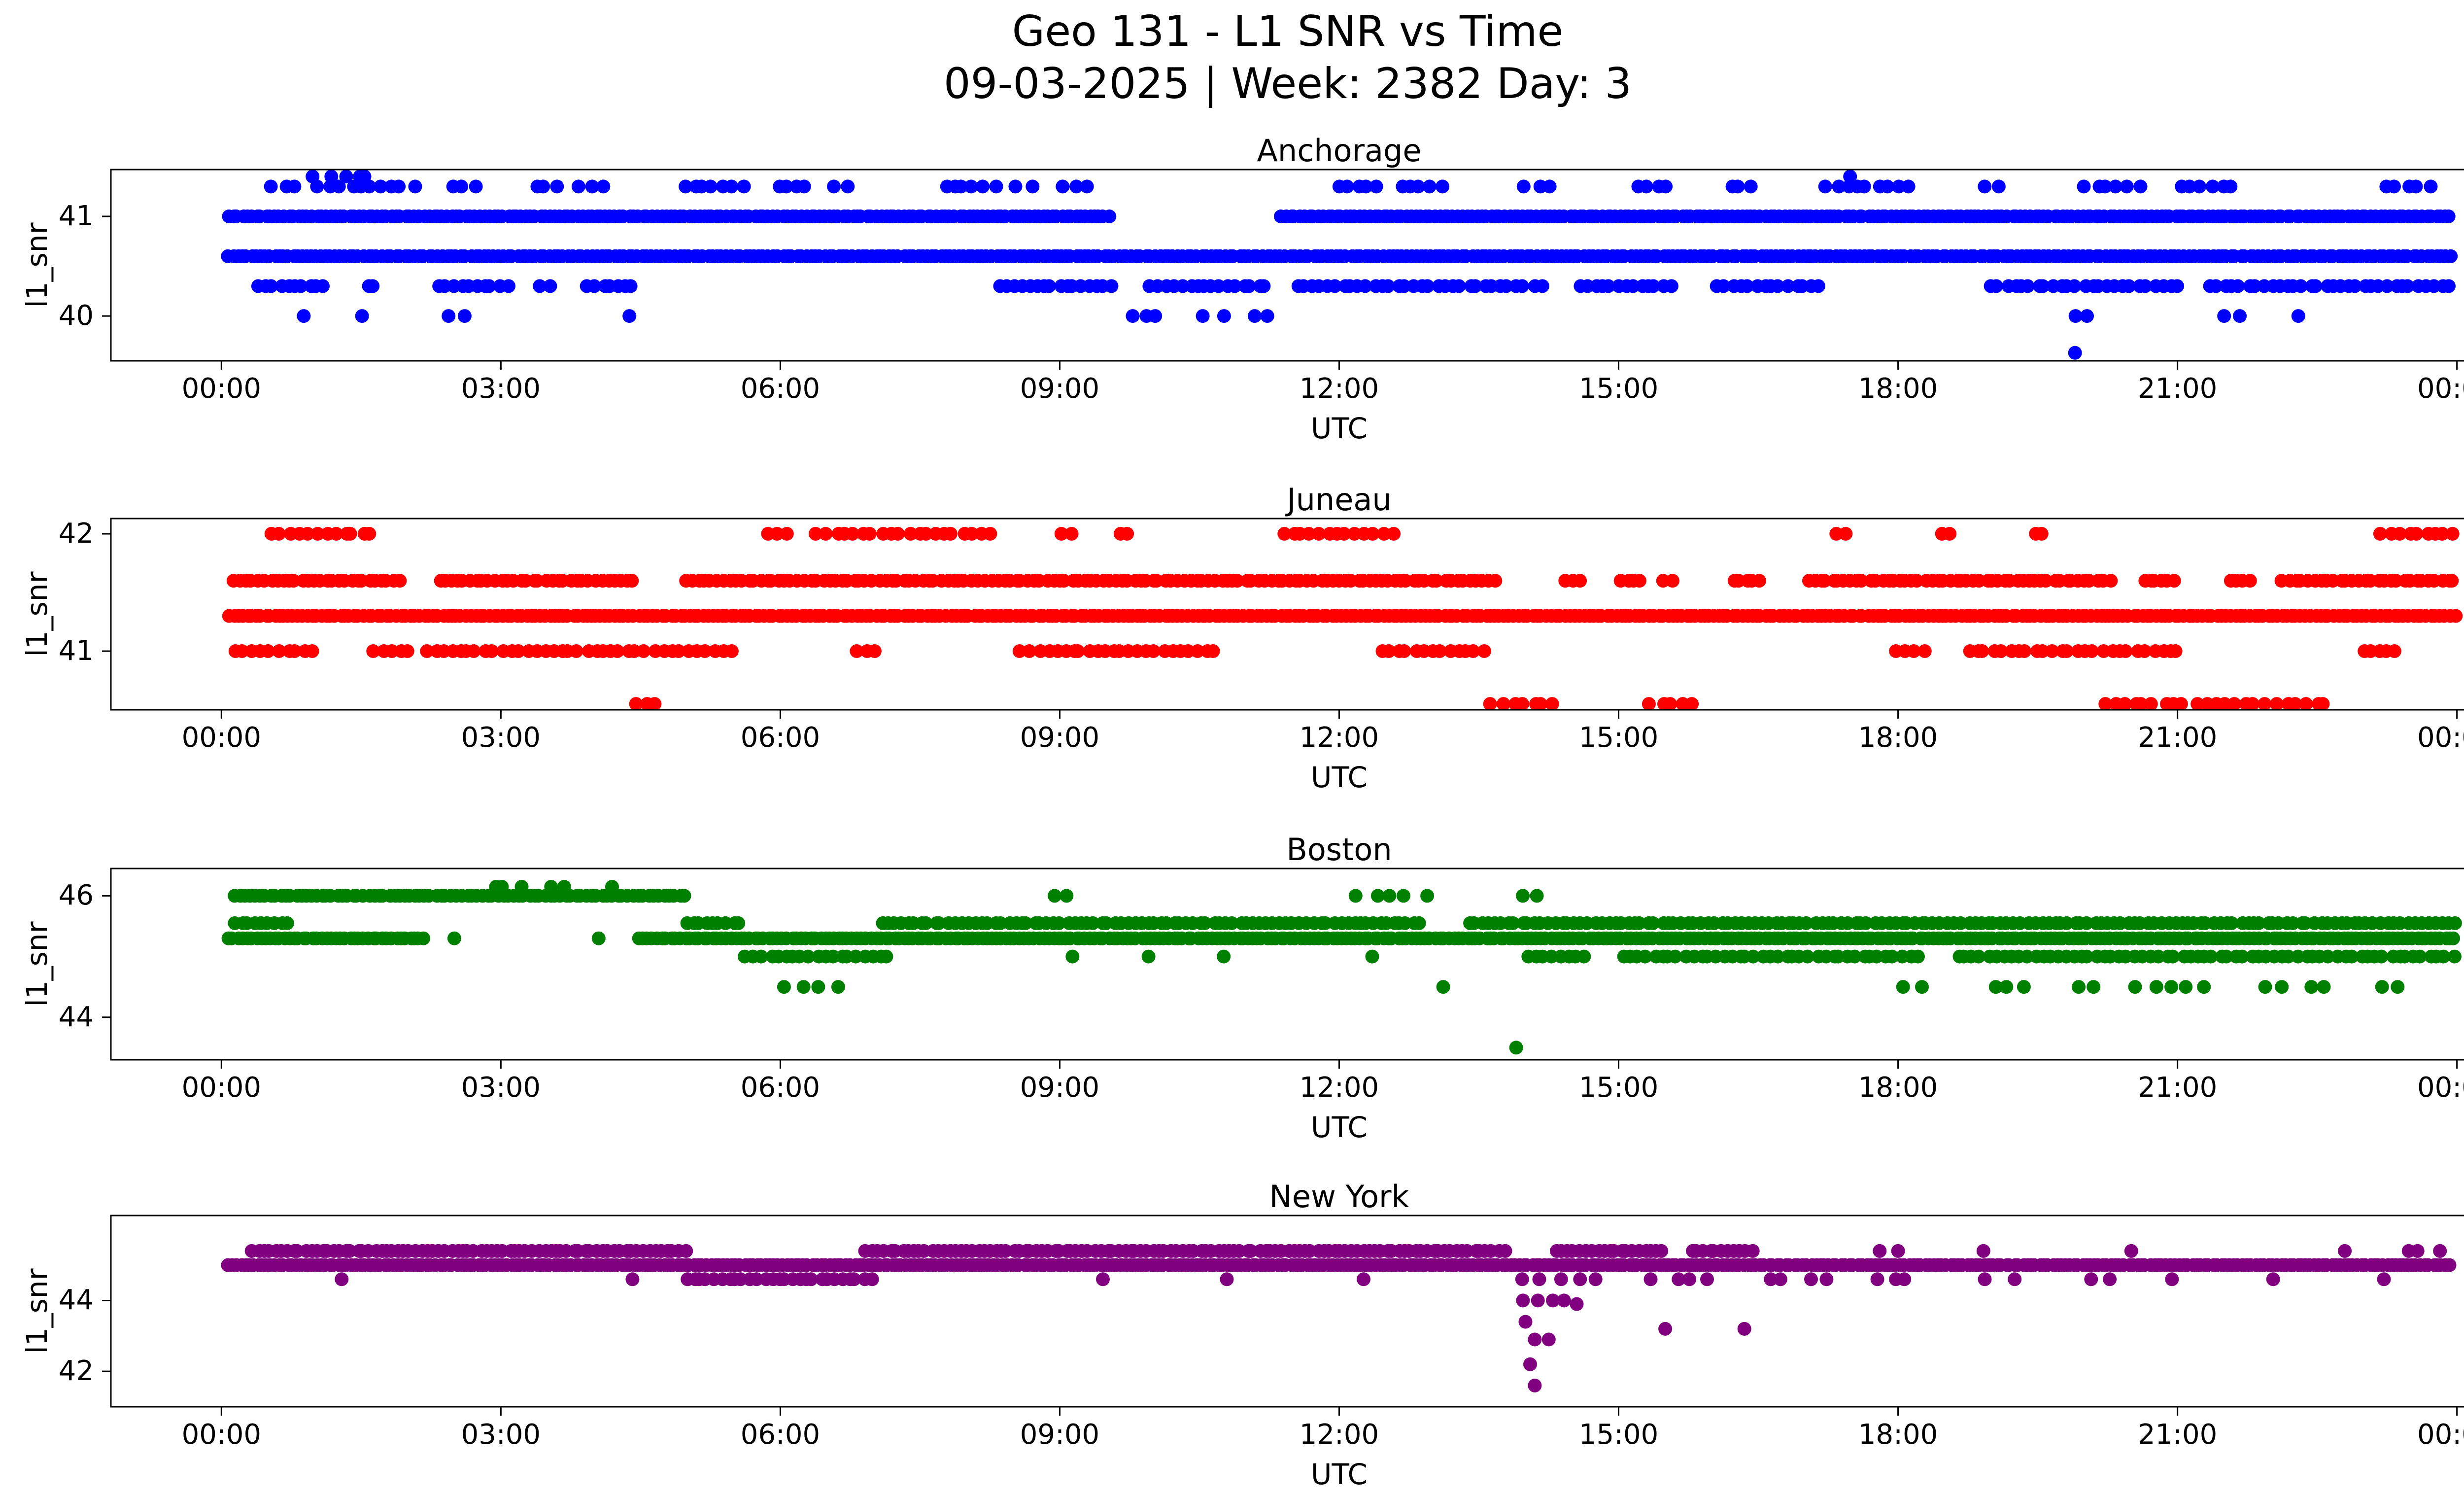 This screenshot has height=1495, width=2464. What do you see at coordinates (1339, 1318) in the screenshot?
I see `scatter-series-new-york` at bounding box center [1339, 1318].